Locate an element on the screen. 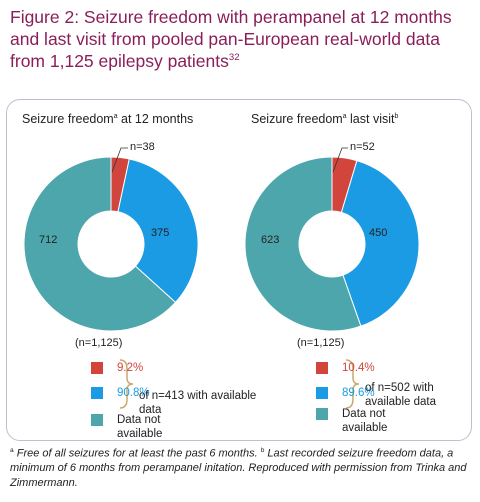 Image resolution: width=480 pixels, height=502 pixels. bracket-note-left: of n=413 with available data is located at coordinates (198, 403).